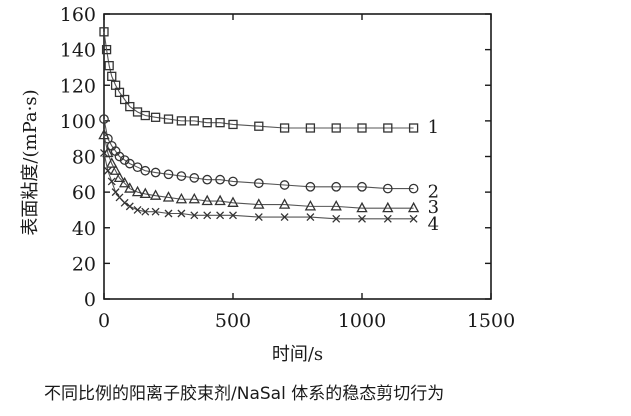  Describe the element at coordinates (84, 229) in the screenshot. I see `y-tick-label: 40` at that location.